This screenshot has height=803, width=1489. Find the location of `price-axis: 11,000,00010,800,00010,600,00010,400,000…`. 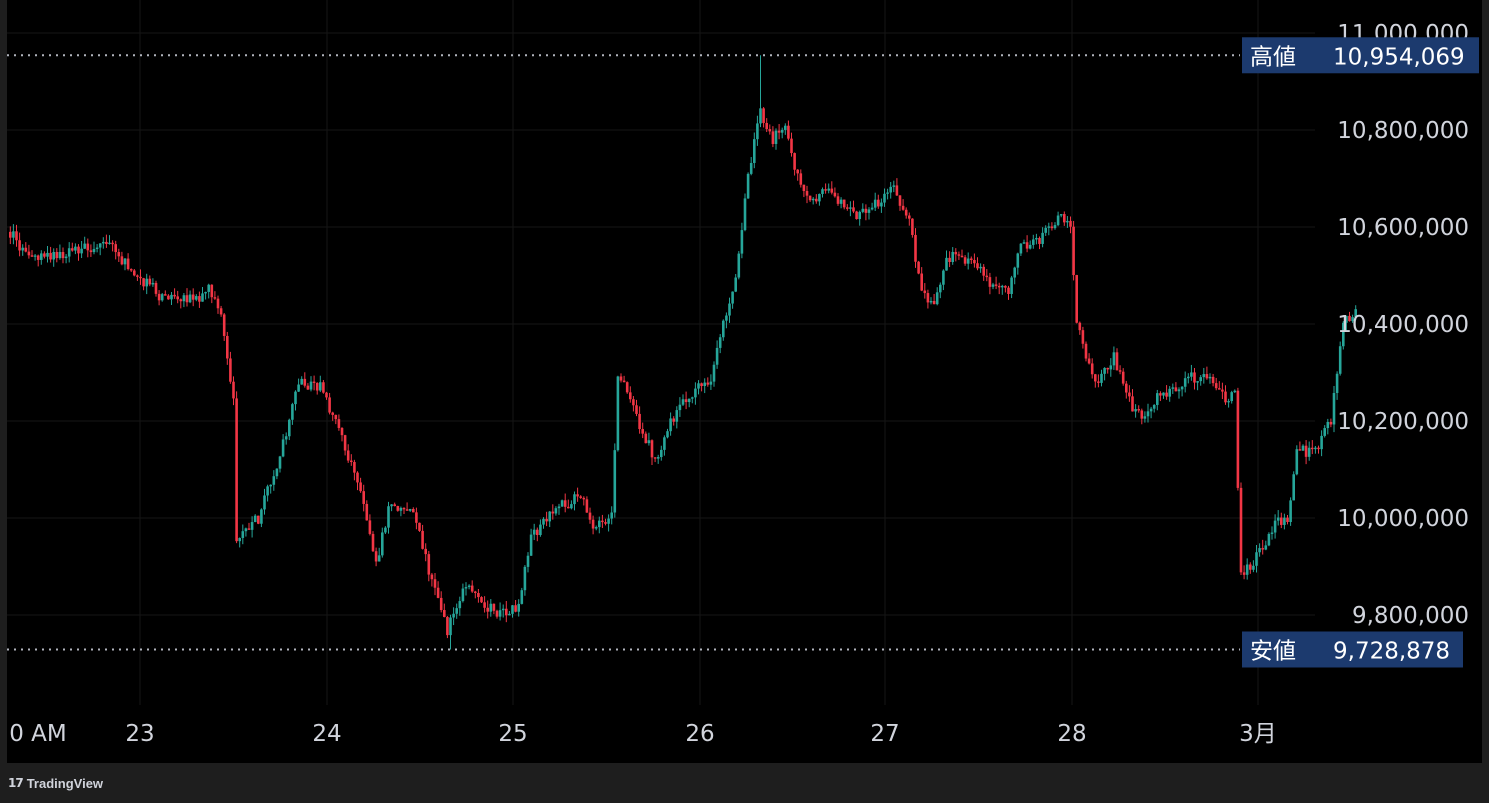

price-axis: 11,000,00010,800,00010,600,00010,400,000… is located at coordinates (1403, 325).